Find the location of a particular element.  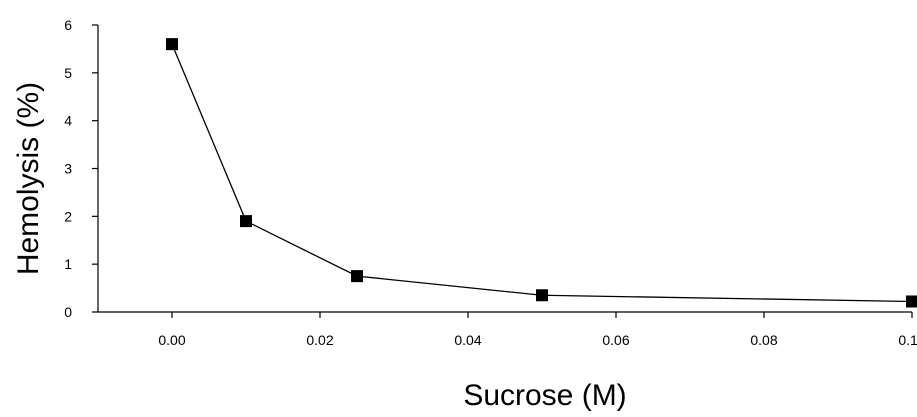

y-tick-label: 1 is located at coordinates (68, 264).